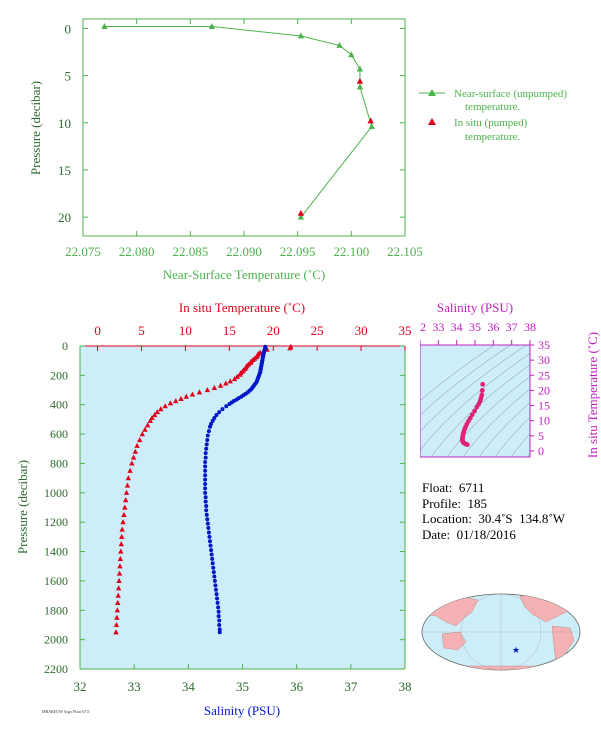  I want to click on float-value: 6711, so click(471, 487).